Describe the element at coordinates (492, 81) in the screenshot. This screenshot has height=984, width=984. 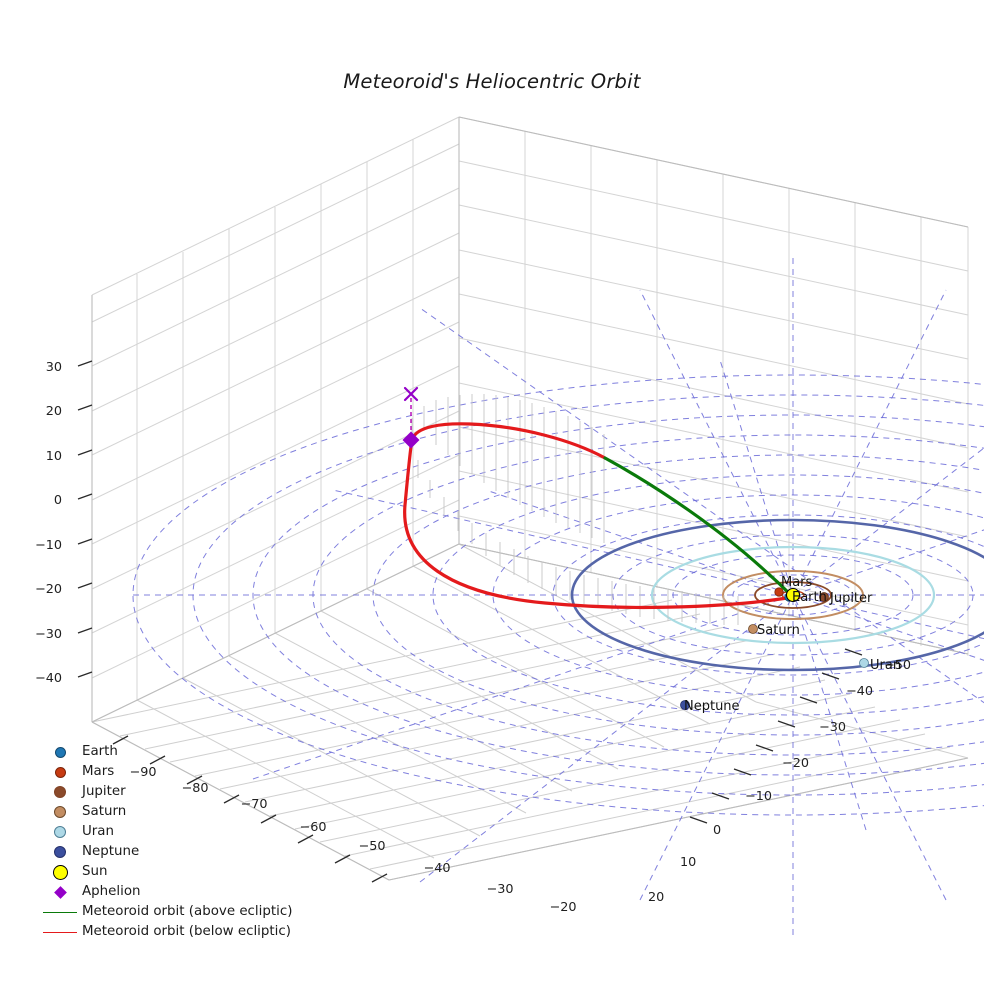
I see `chart-title: Meteoroid's Heliocentric Orbit` at that location.